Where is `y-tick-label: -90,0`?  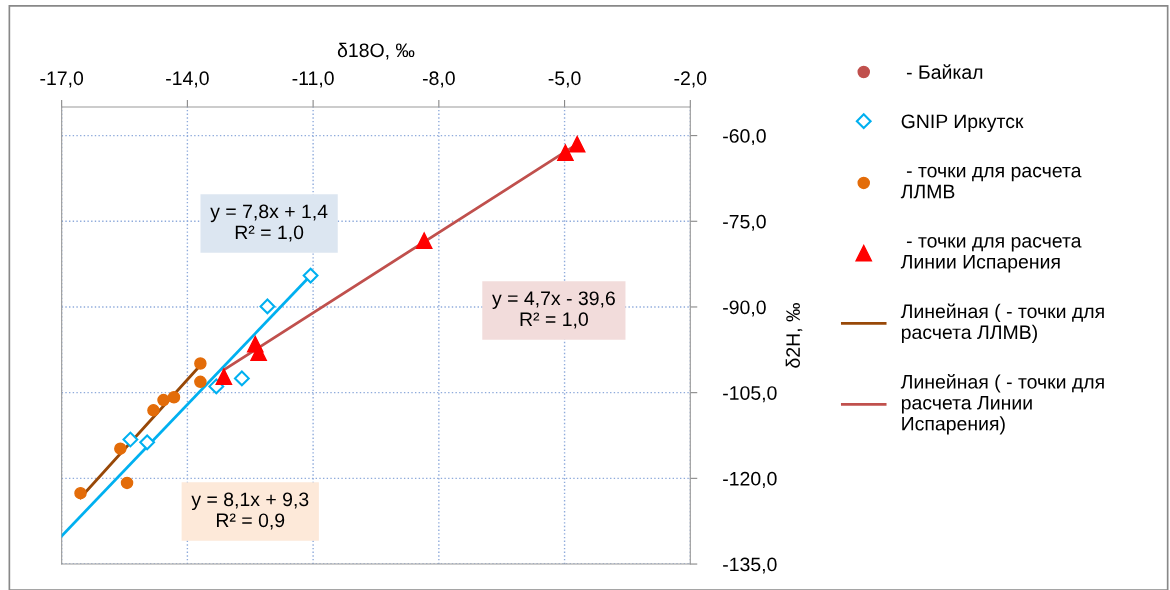
y-tick-label: -90,0 is located at coordinates (744, 308).